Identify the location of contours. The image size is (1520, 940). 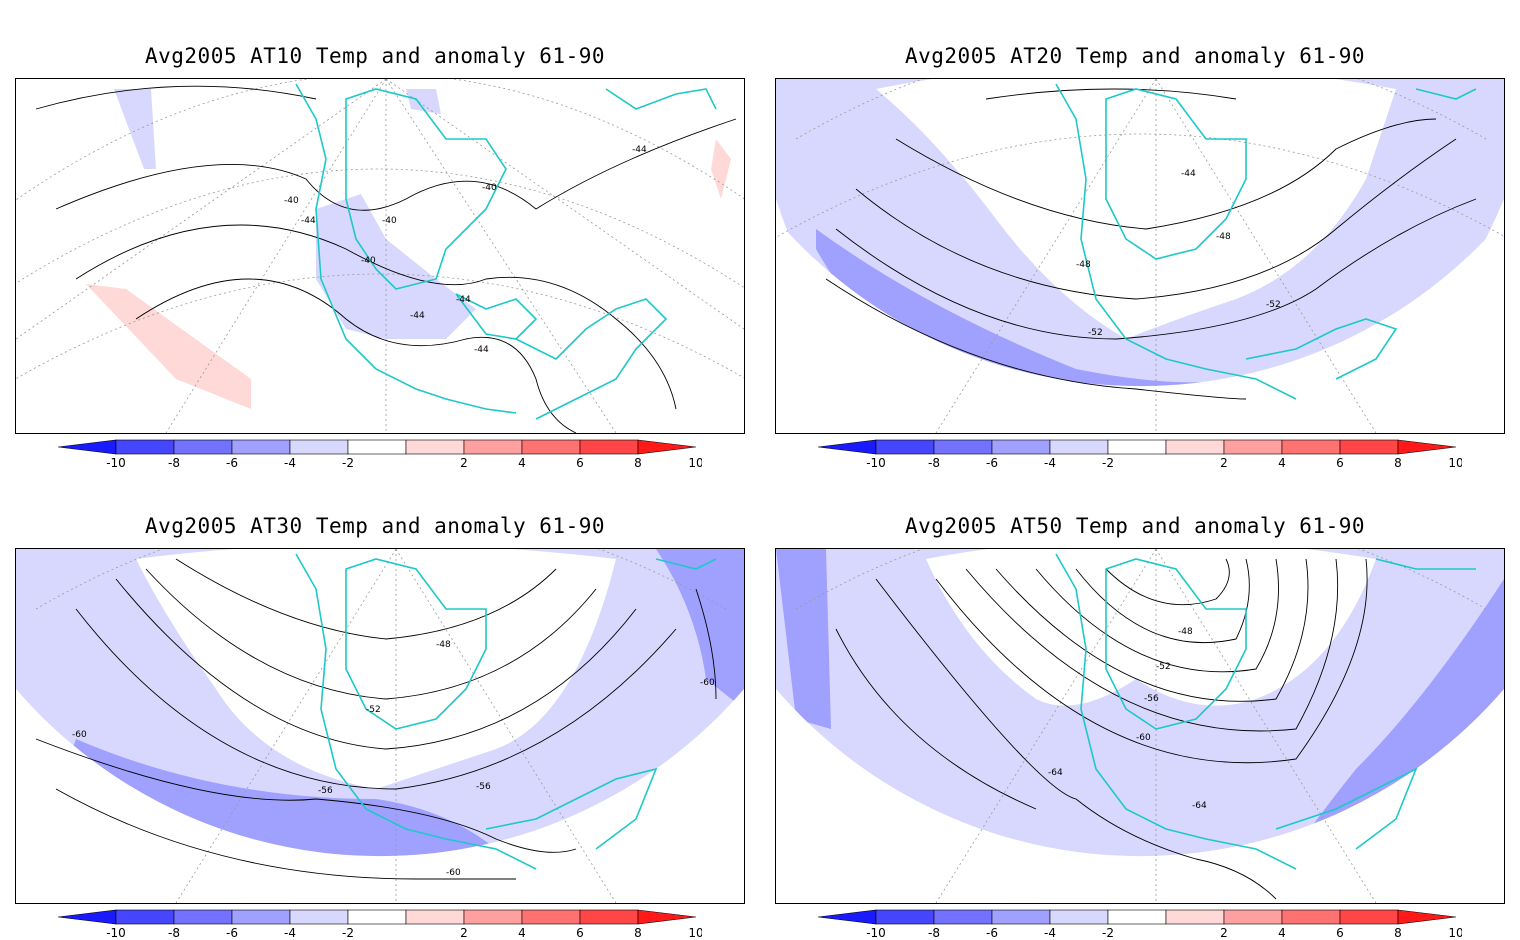
(1151, 244).